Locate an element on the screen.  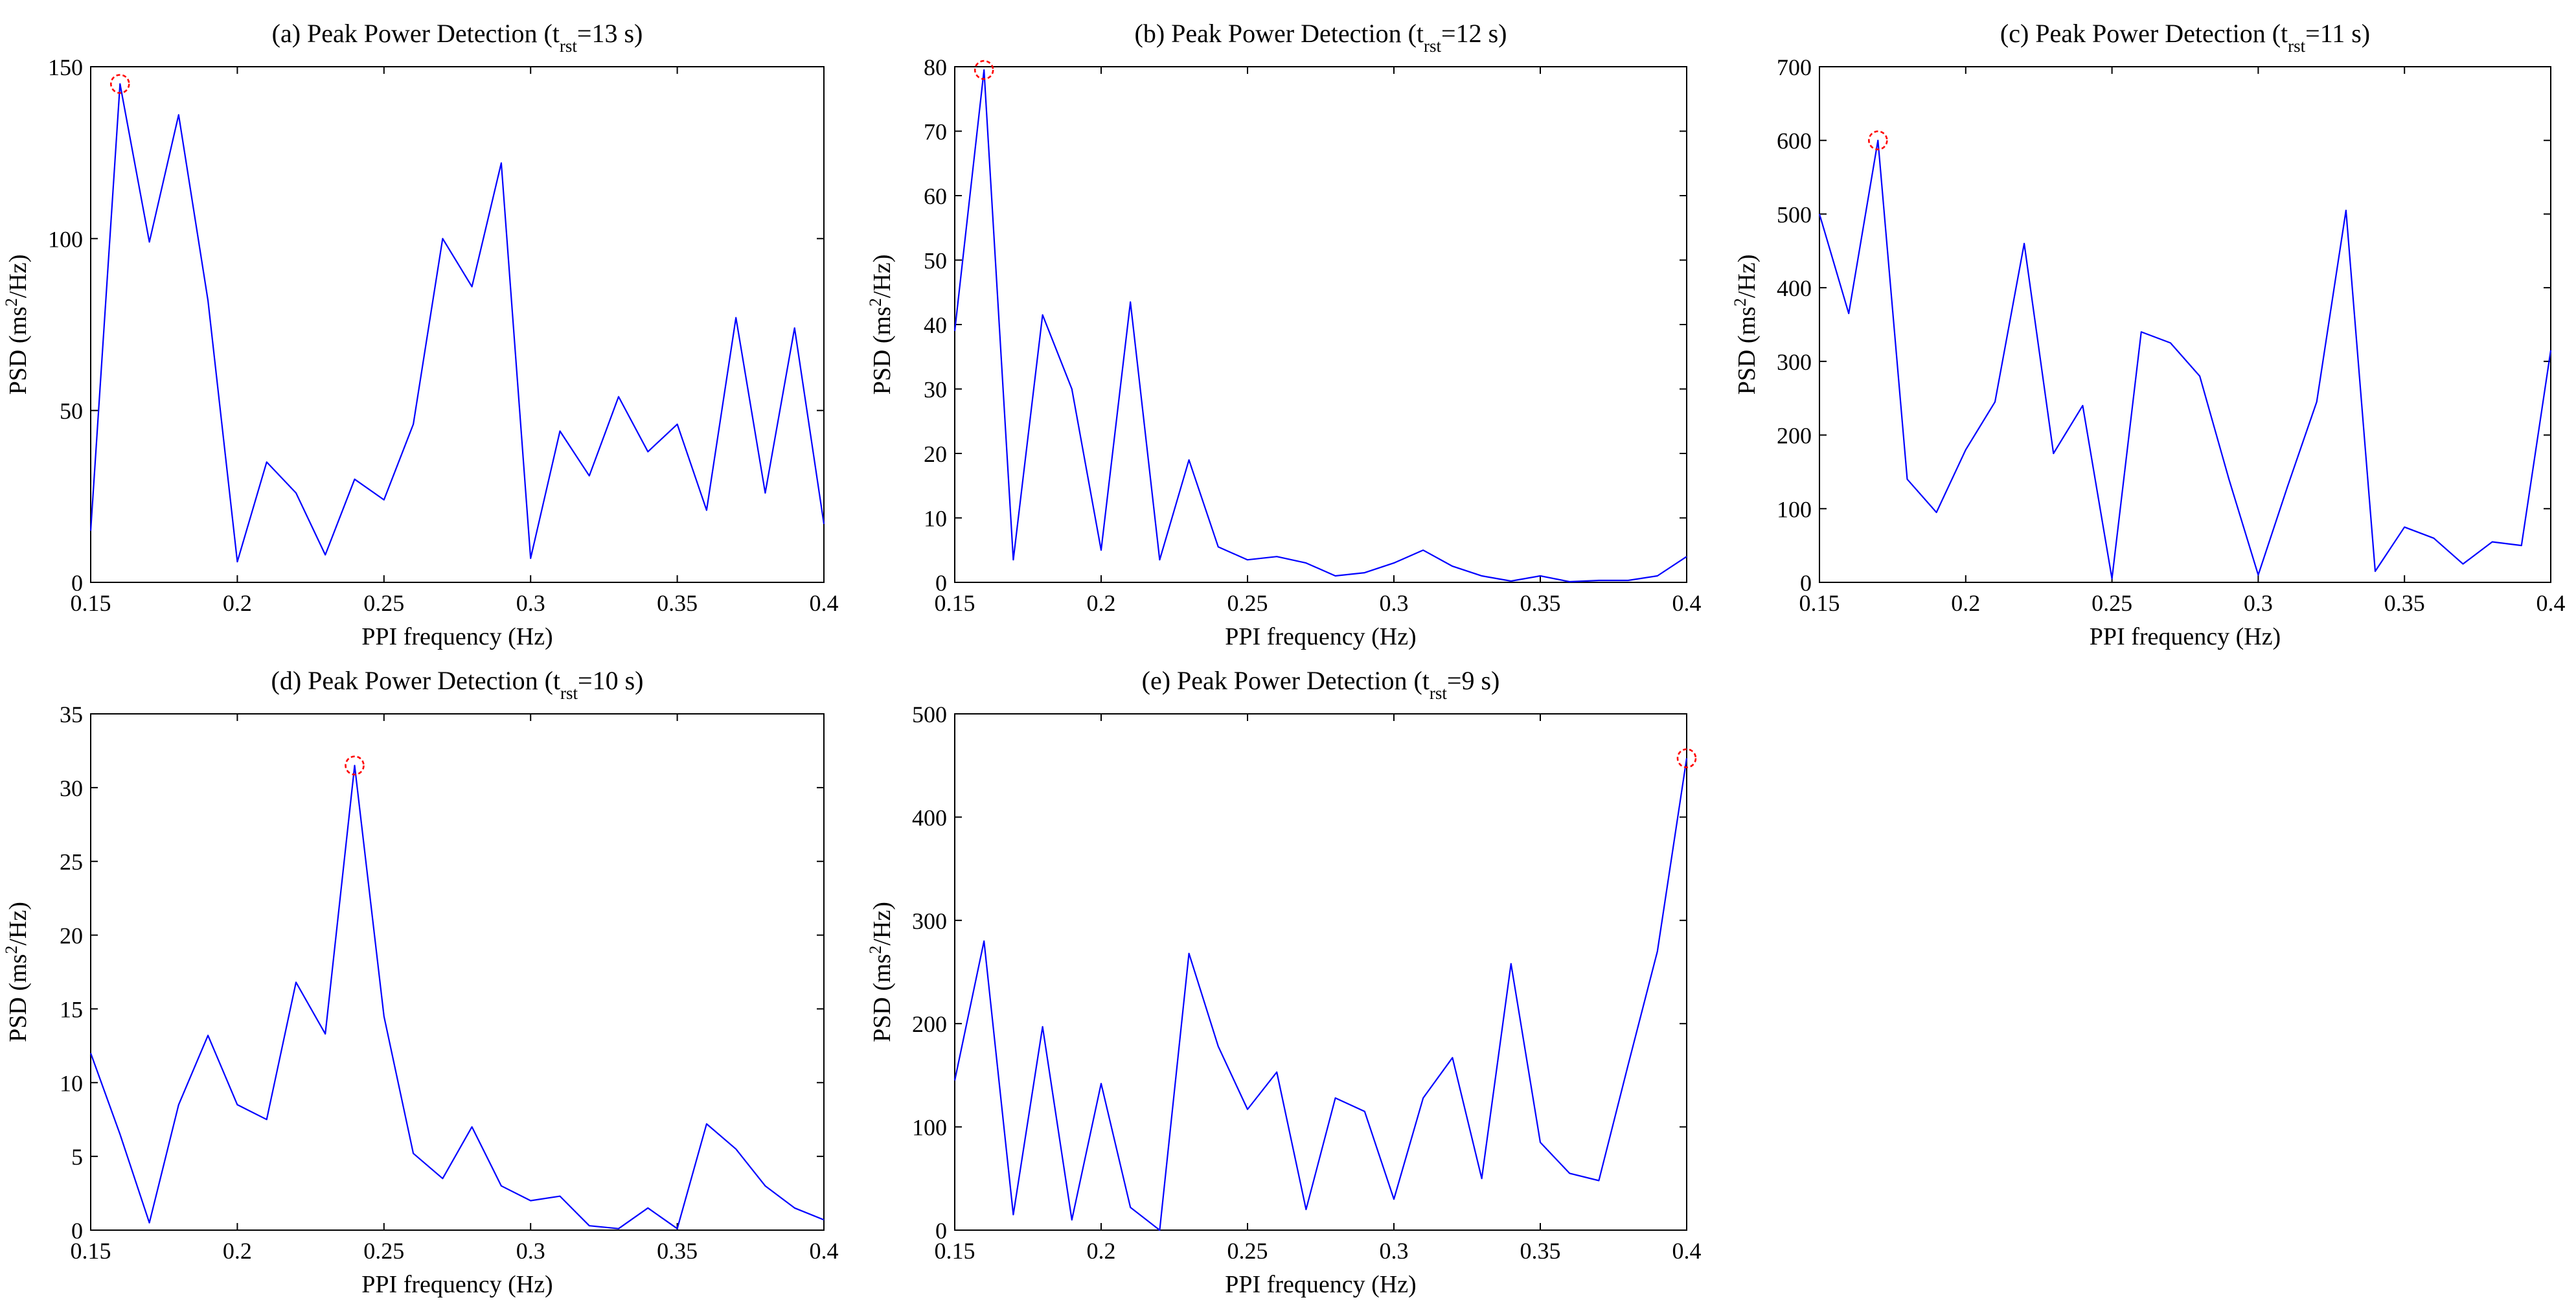
y-tick-label: 60 is located at coordinates (935, 196).